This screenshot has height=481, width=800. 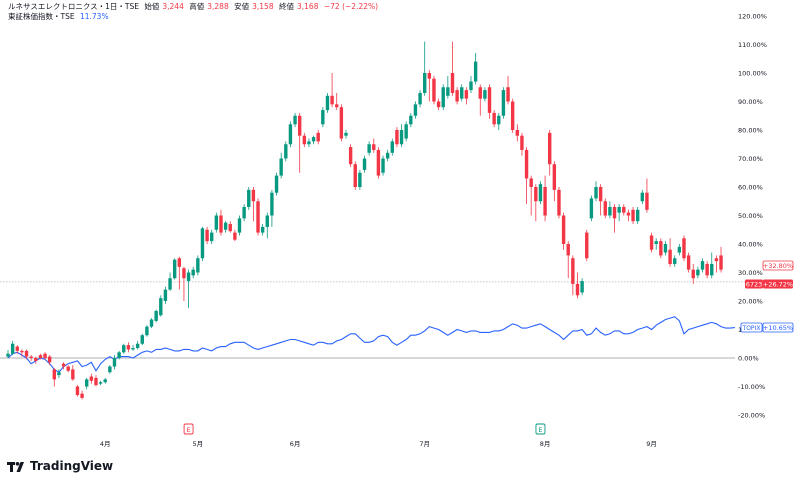 I want to click on tradingview-logo: TradingView, so click(x=60, y=466).